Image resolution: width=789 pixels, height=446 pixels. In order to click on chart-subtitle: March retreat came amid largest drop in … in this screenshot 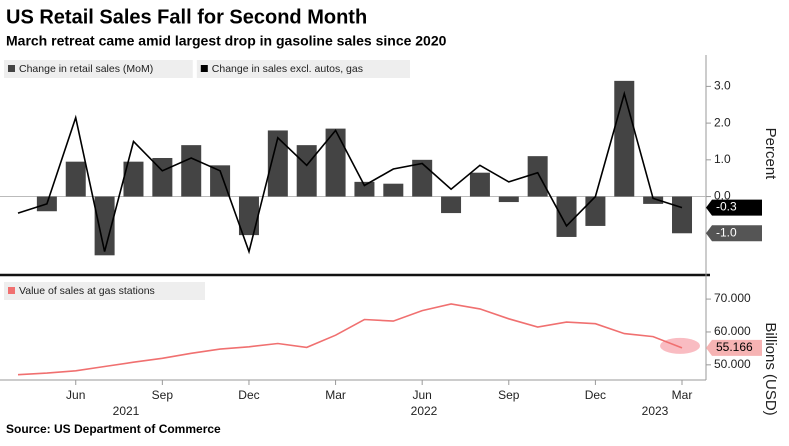, I will do `click(226, 41)`.